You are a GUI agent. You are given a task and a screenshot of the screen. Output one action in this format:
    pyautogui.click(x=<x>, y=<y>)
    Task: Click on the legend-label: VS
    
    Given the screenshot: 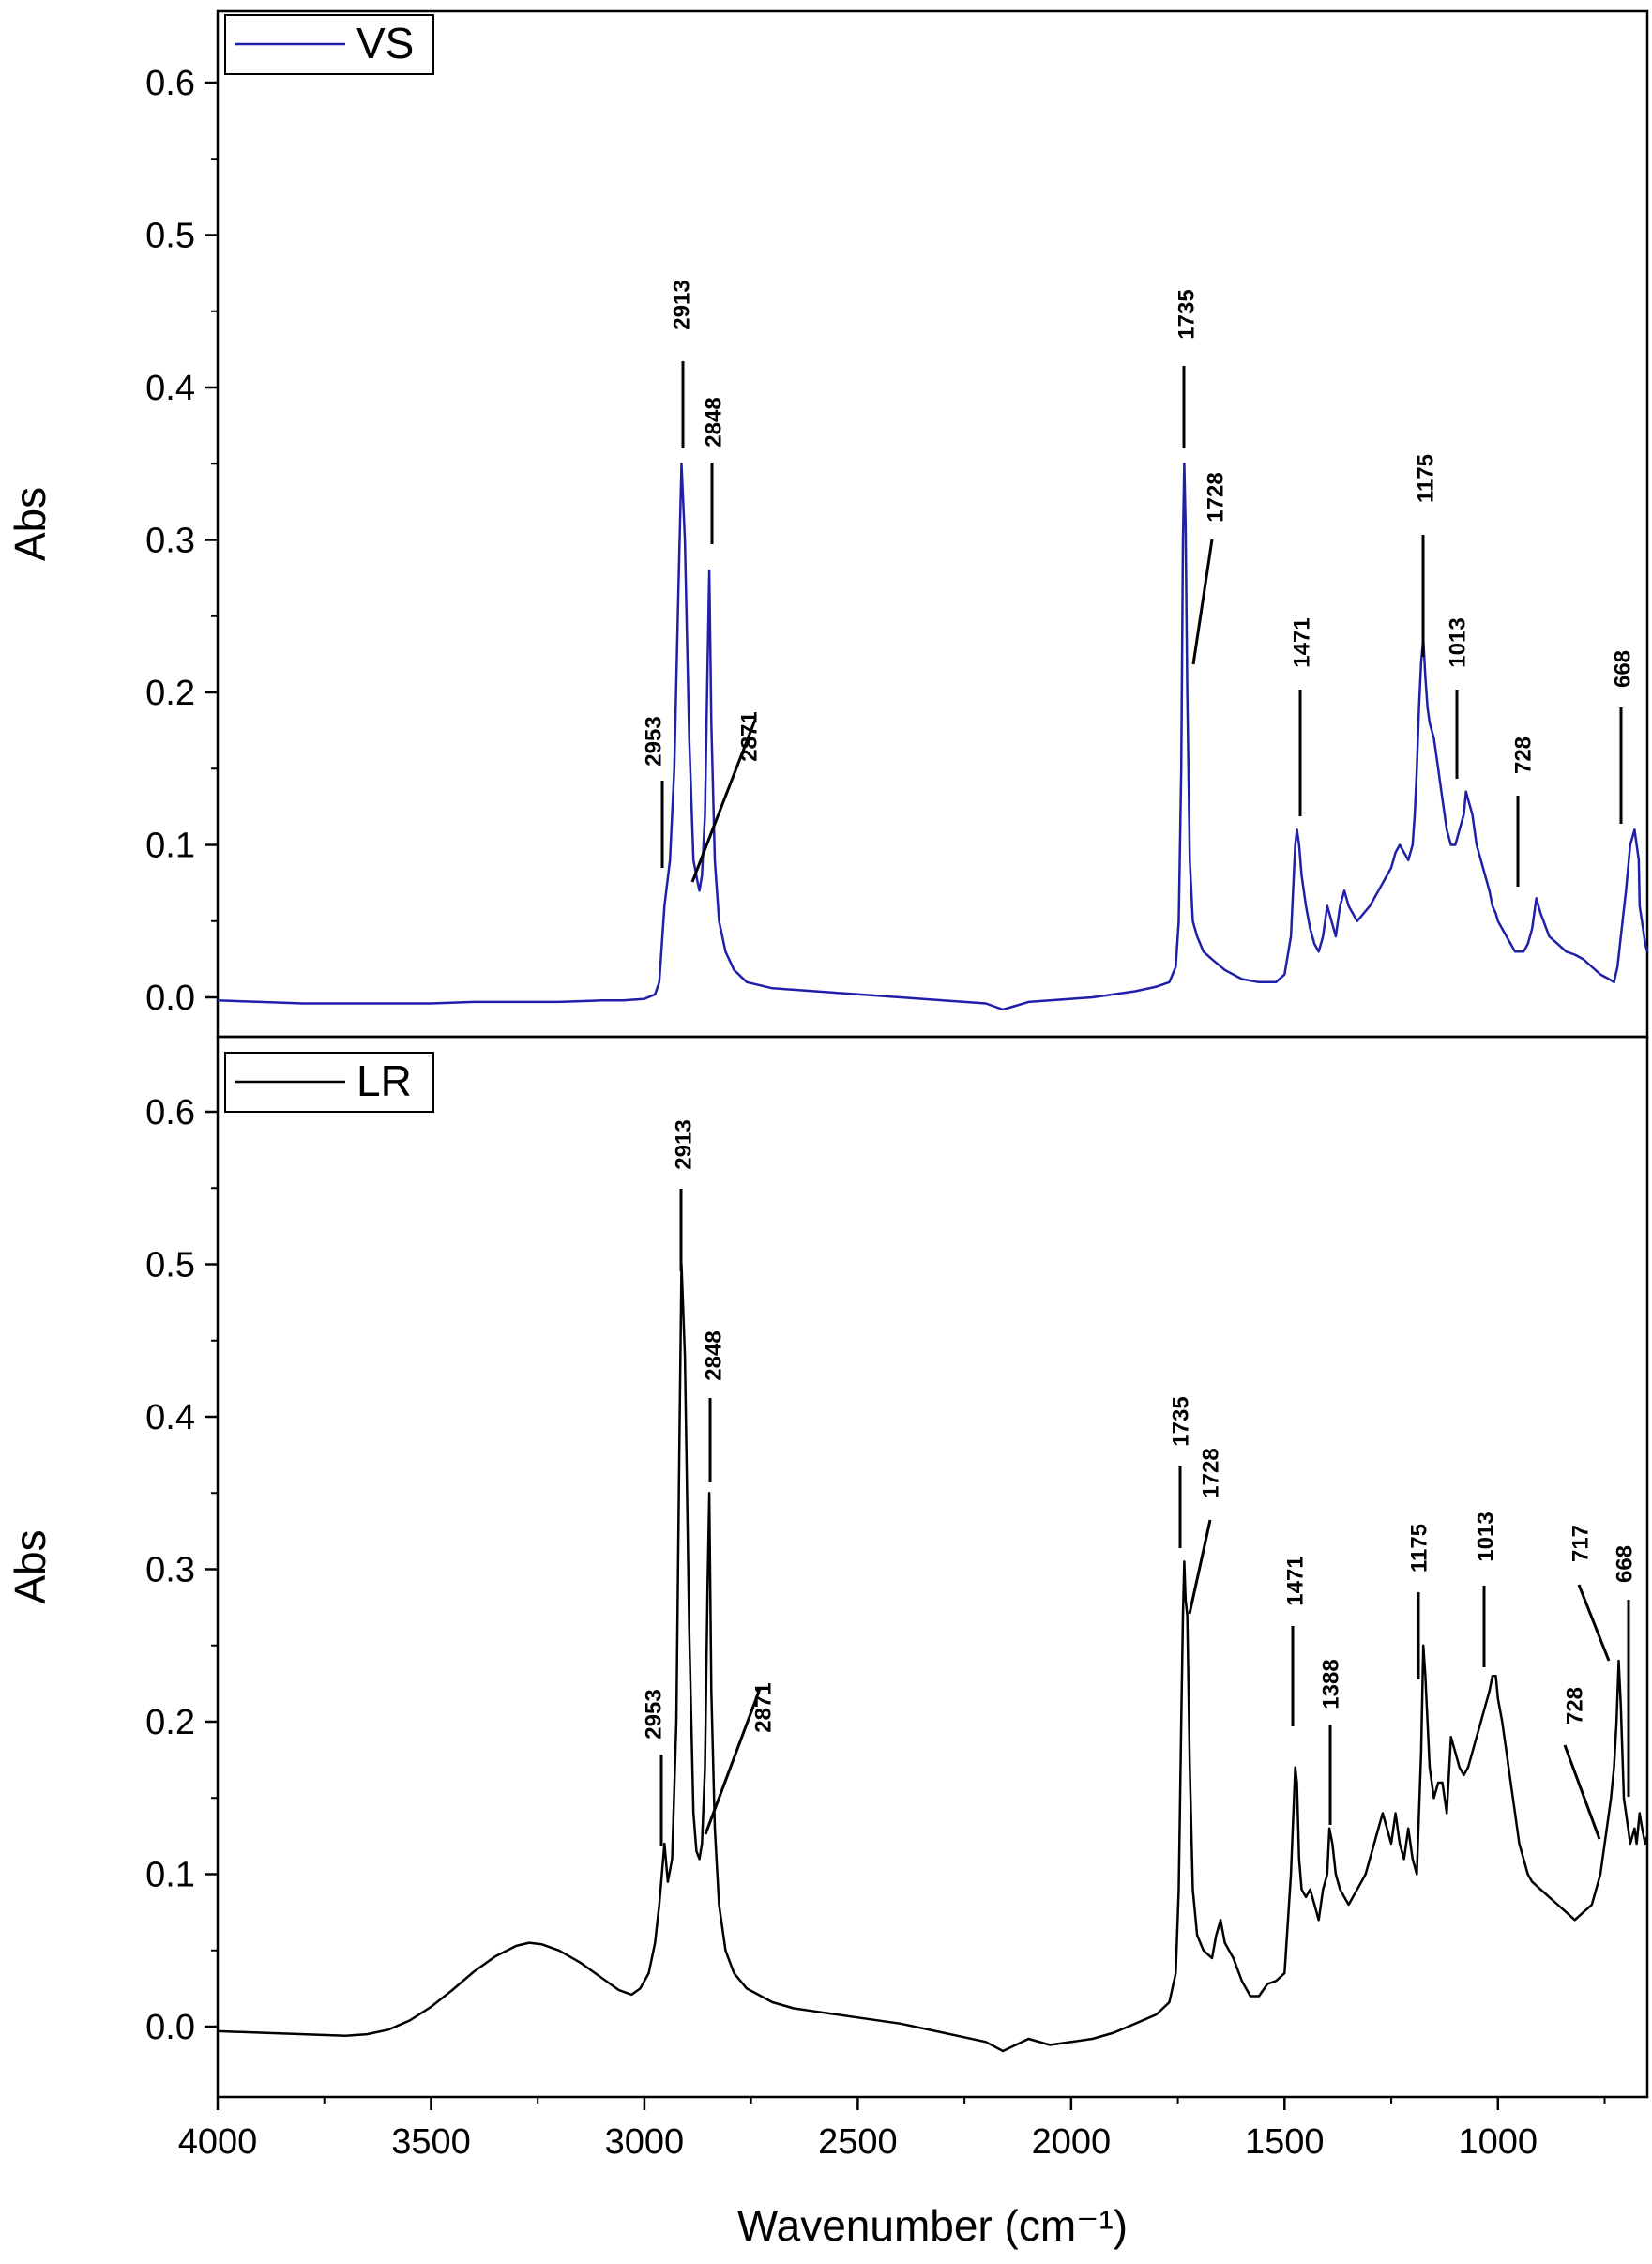 What is the action you would take?
    pyautogui.click(x=385, y=43)
    